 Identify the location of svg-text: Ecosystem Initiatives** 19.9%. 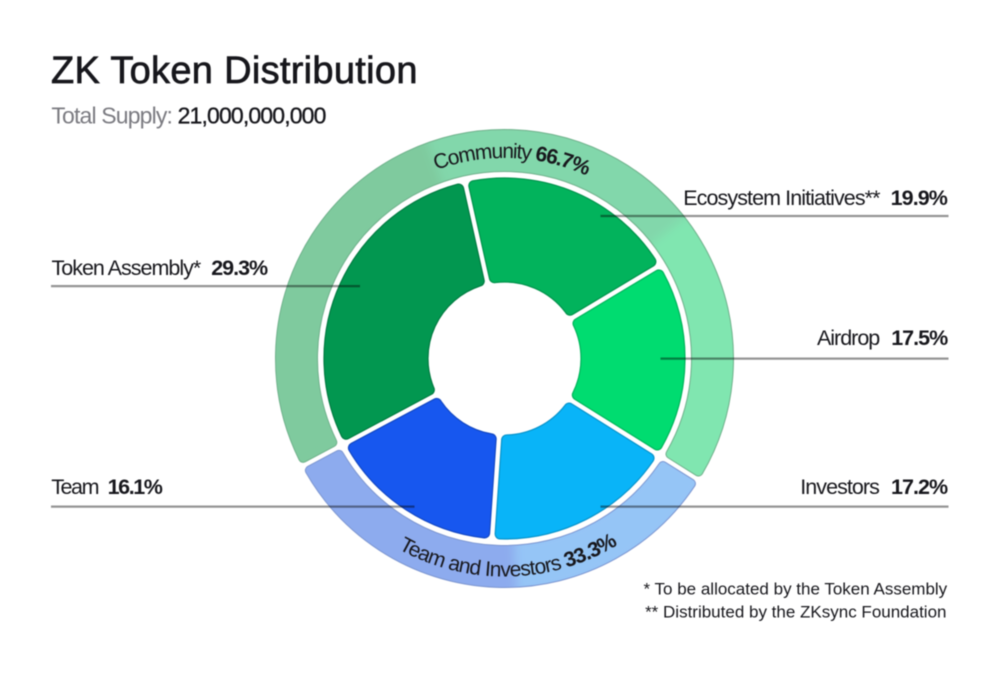
(815, 198).